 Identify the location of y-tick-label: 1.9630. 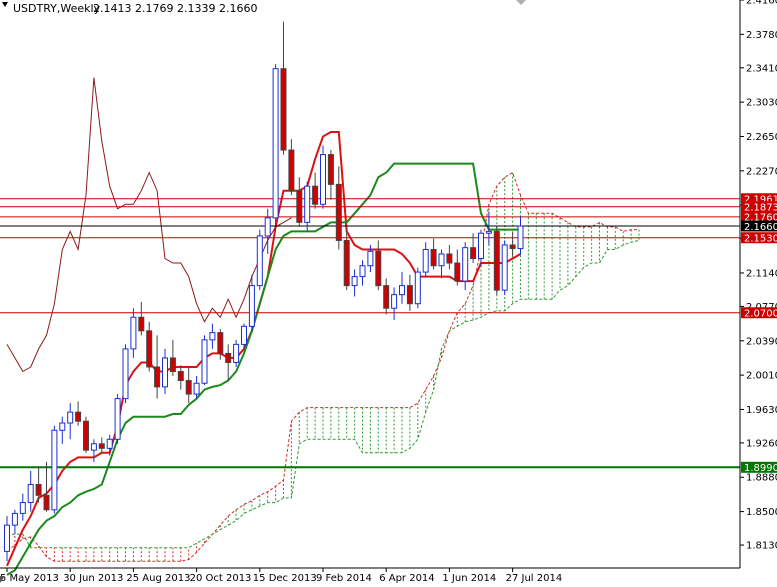
(761, 410).